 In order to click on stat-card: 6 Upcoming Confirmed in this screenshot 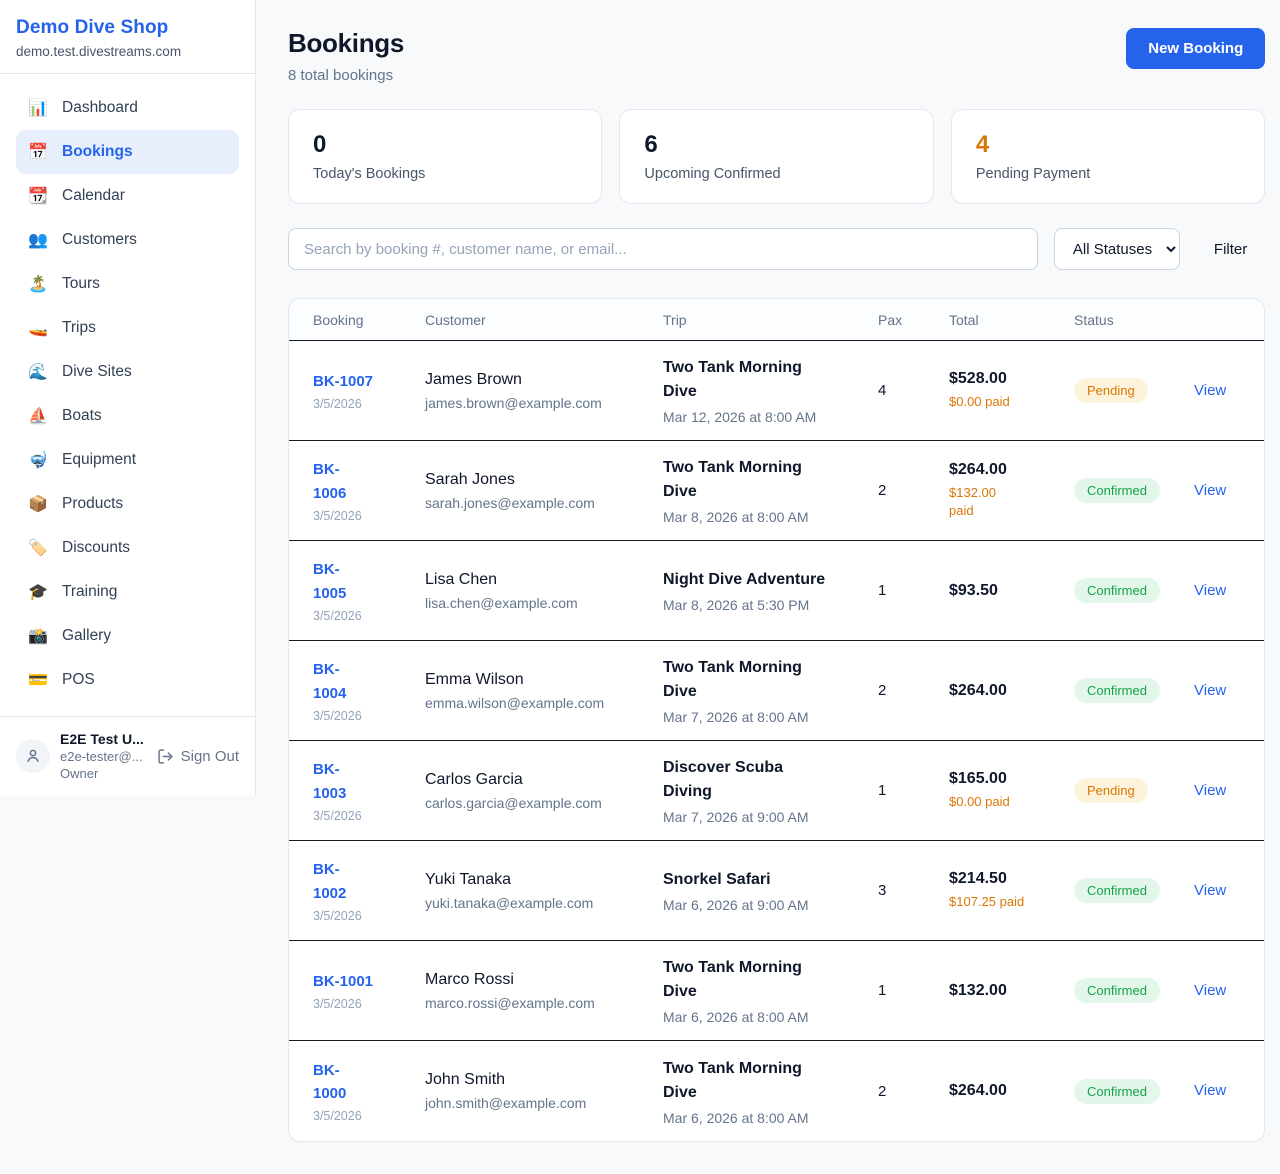, I will do `click(776, 156)`.